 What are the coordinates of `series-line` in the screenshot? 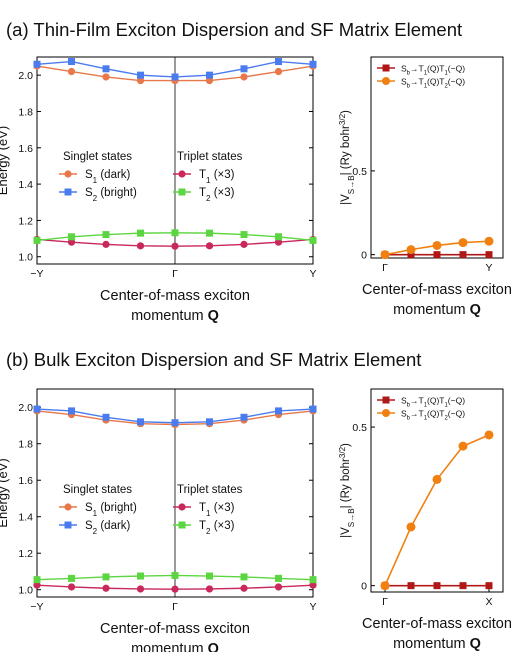 It's located at (437, 510).